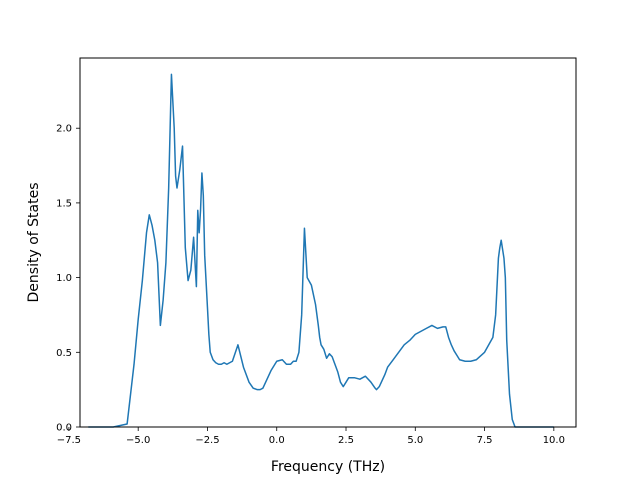 The width and height of the screenshot is (640, 480). I want to click on y-axis-label: Density of States, so click(34, 243).